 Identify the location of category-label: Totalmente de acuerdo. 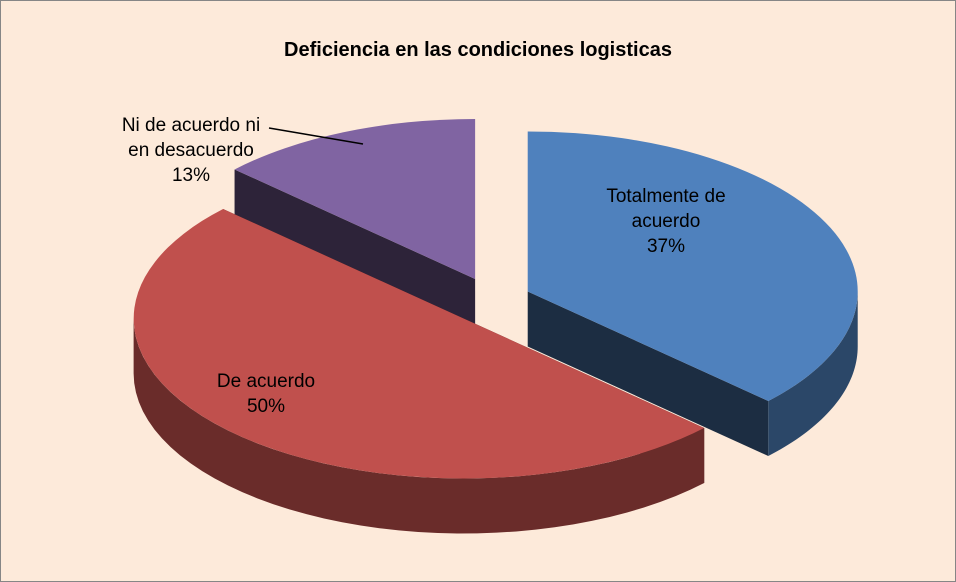
(666, 209).